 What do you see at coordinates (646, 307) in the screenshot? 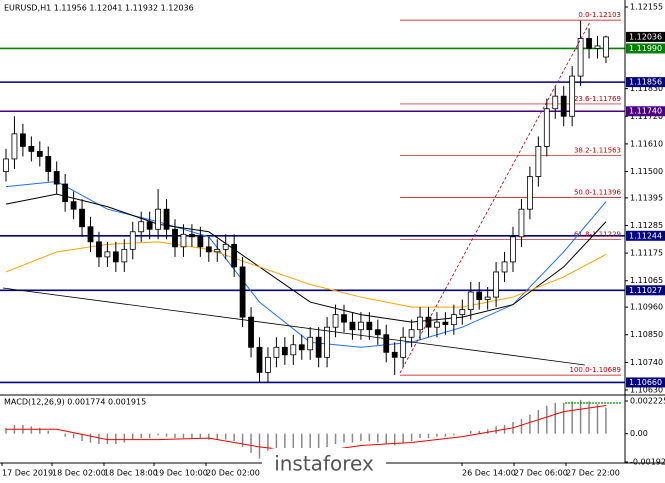
I see `y-tick-label: 1.10960` at bounding box center [646, 307].